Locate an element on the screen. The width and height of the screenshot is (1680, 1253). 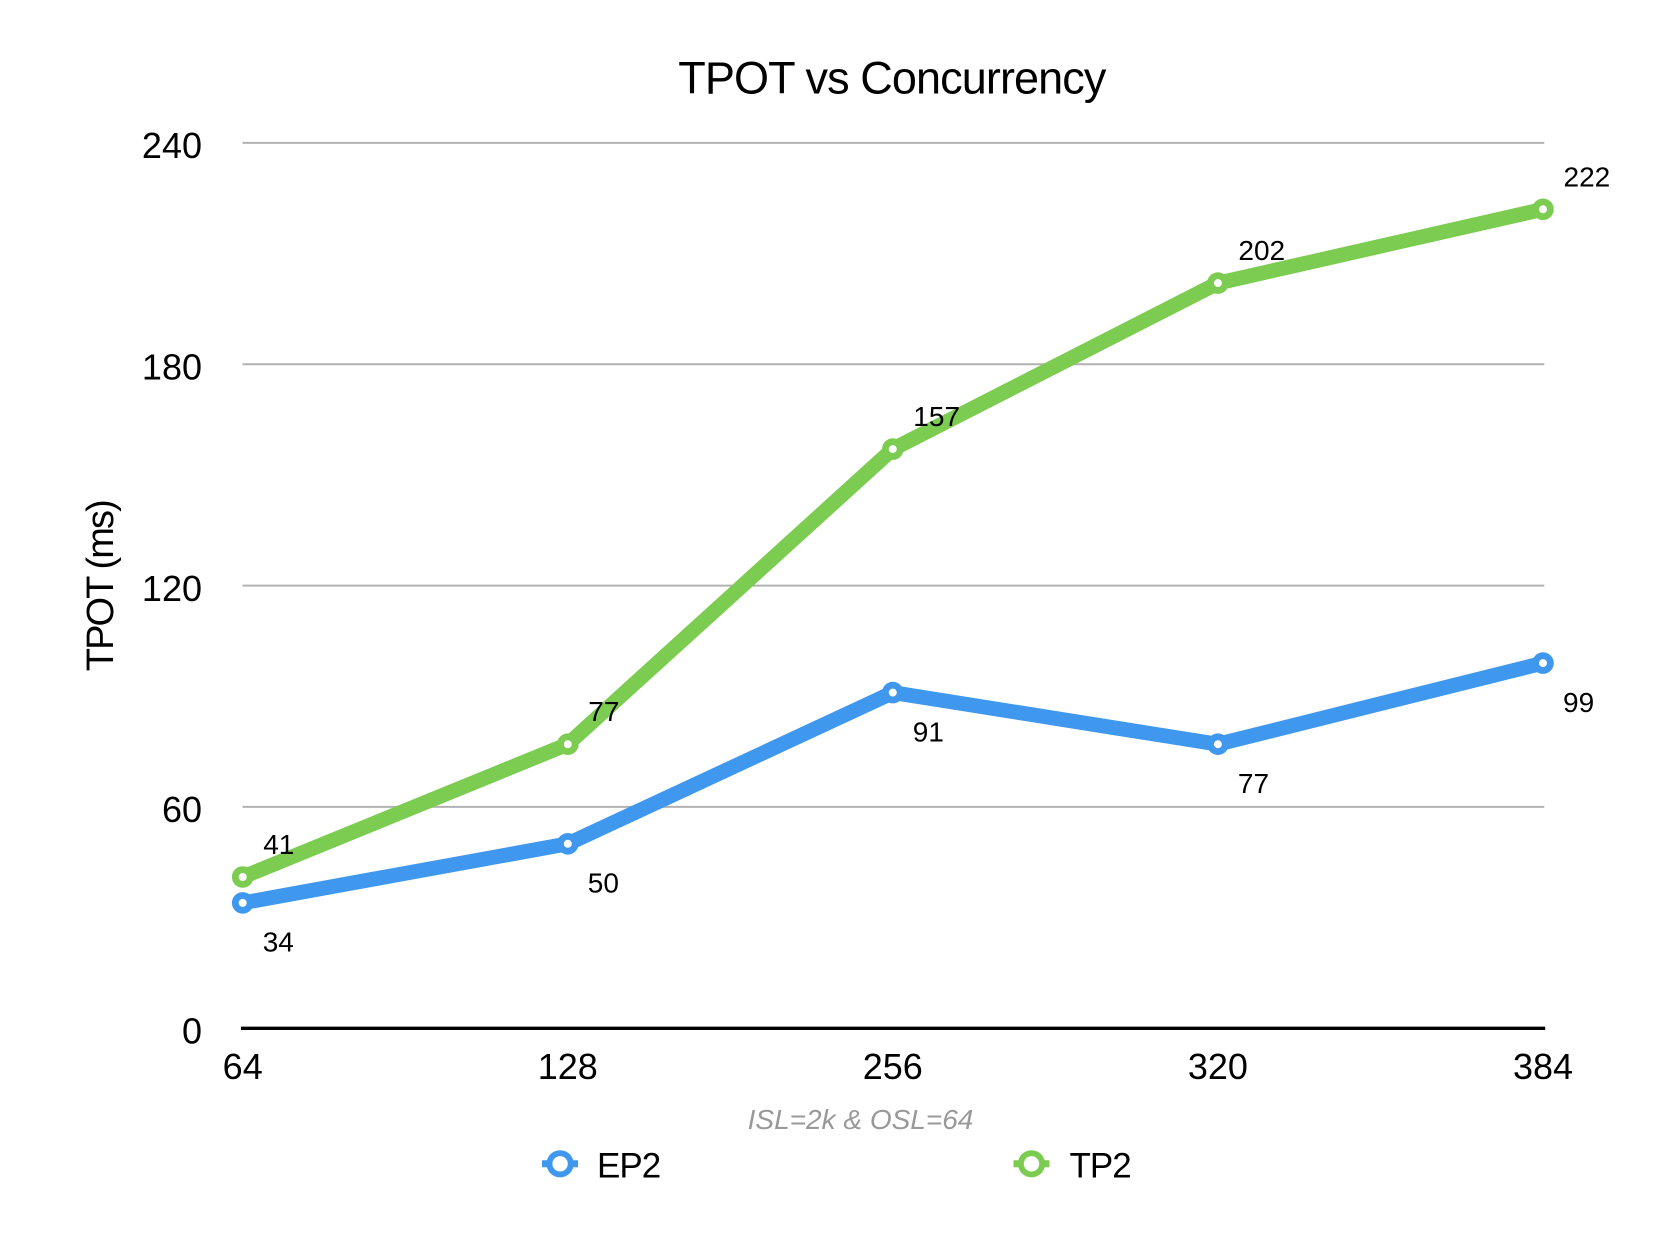
svg-text: 222 is located at coordinates (1587, 176).